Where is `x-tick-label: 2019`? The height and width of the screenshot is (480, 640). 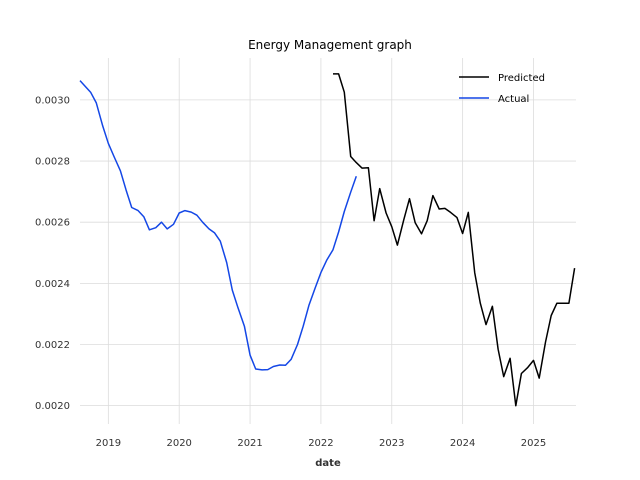 x-tick-label: 2019 is located at coordinates (108, 443).